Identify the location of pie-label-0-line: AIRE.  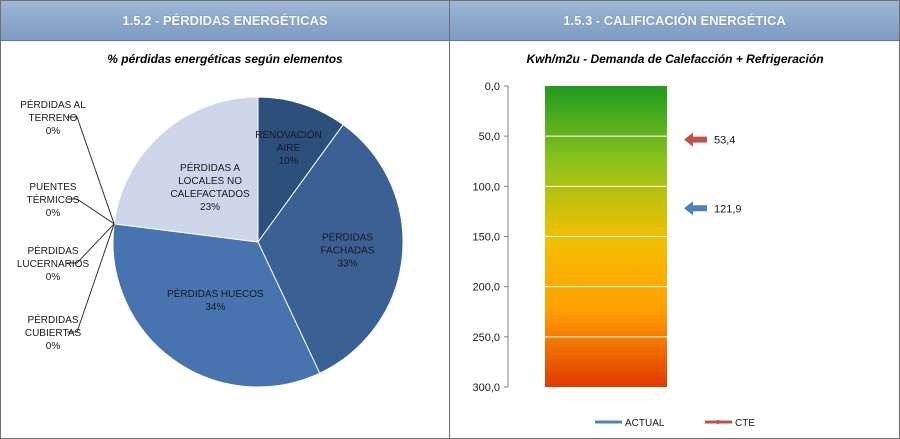
(289, 148).